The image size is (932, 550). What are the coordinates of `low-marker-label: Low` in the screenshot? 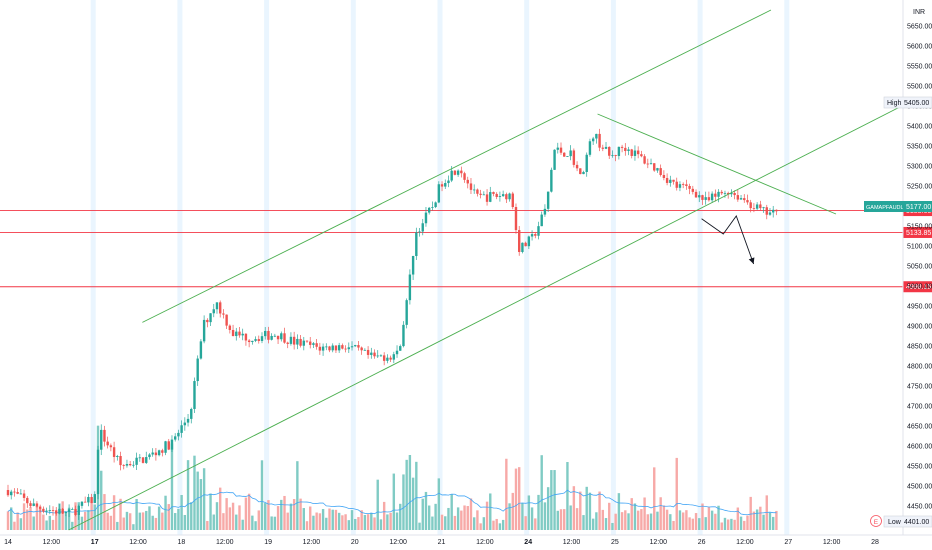 It's located at (895, 522).